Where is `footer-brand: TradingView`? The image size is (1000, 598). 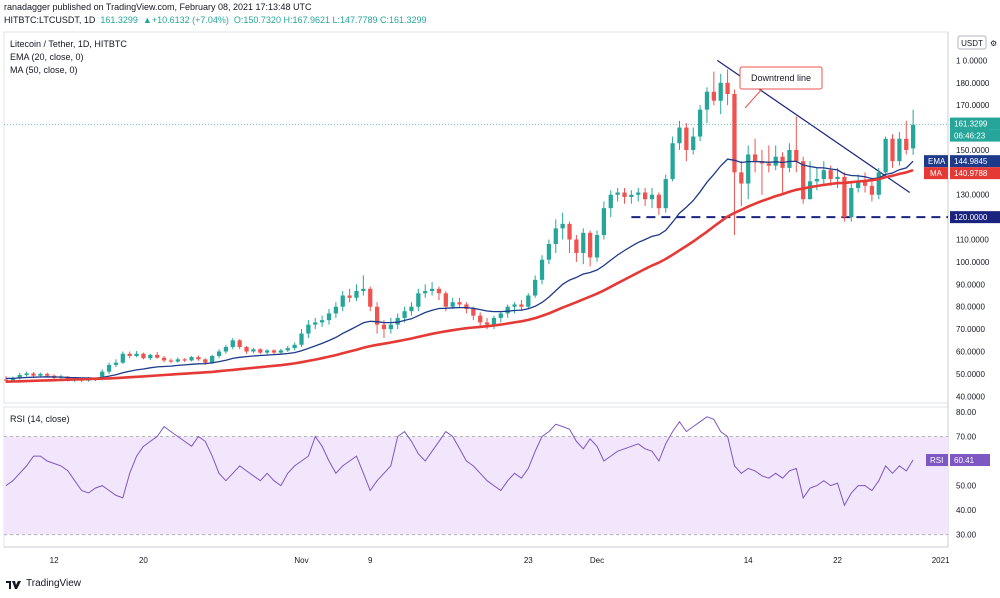 footer-brand: TradingView is located at coordinates (54, 583).